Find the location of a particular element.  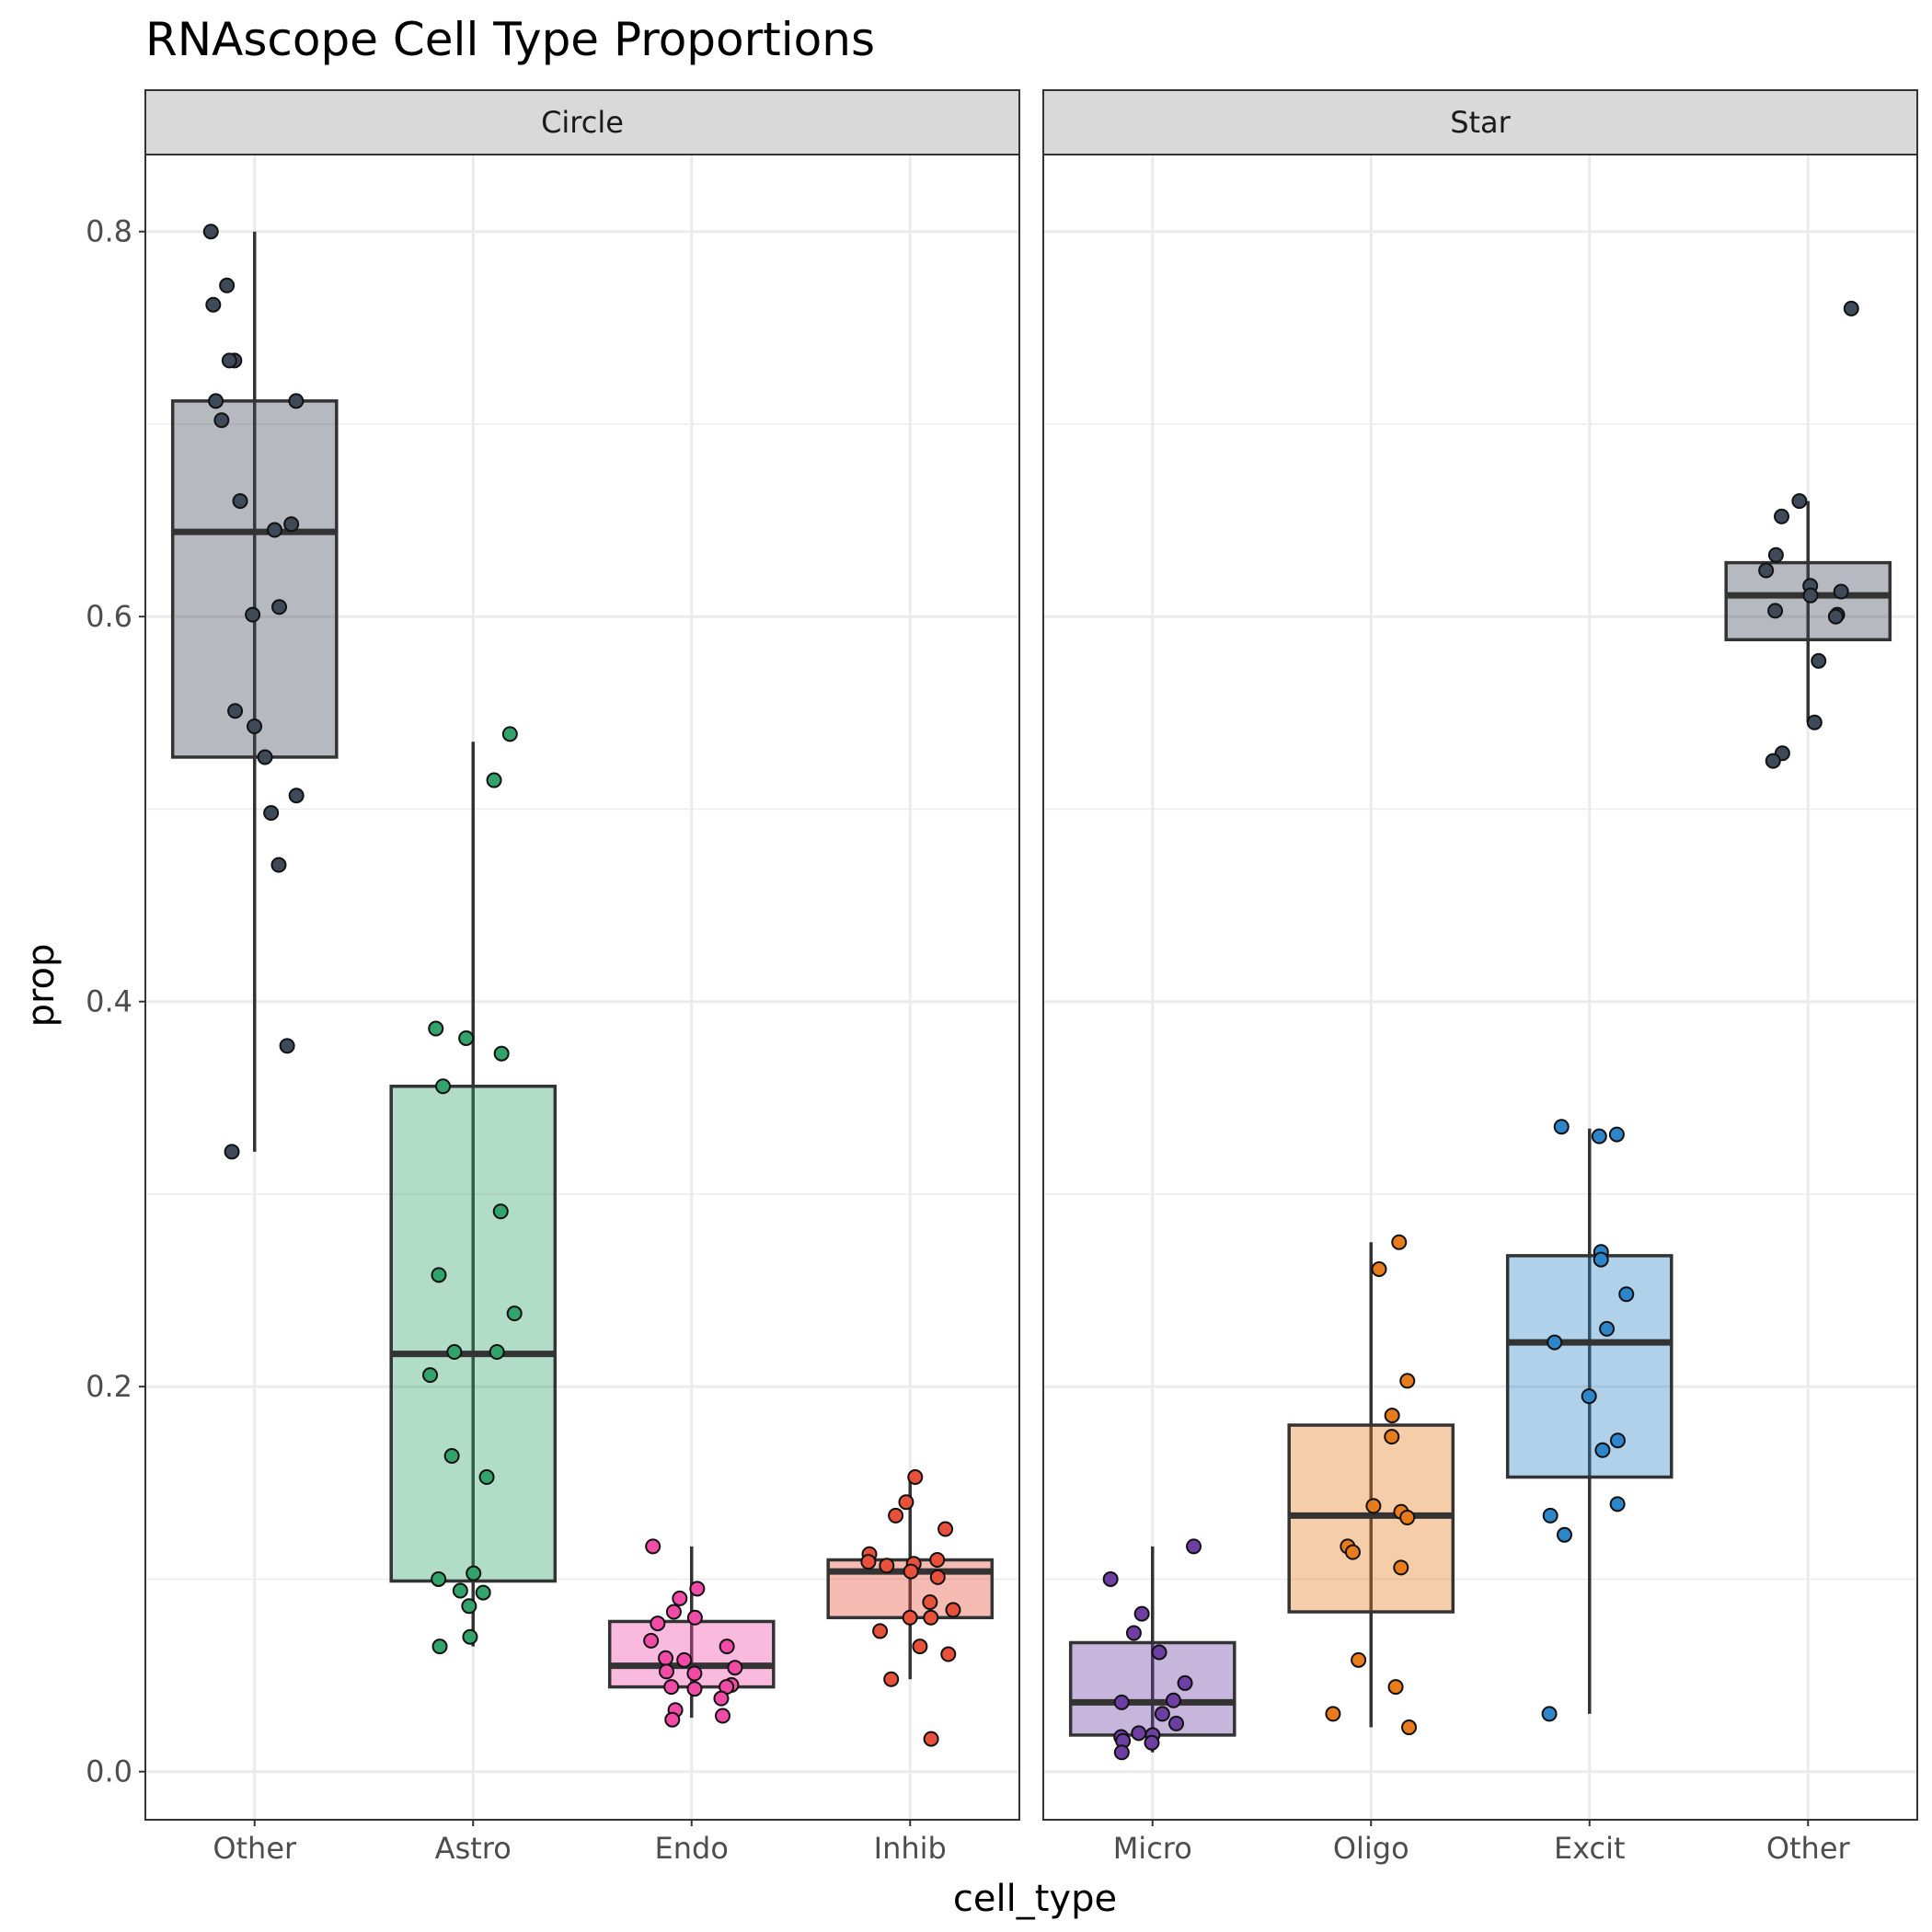

facet-strip is located at coordinates (582, 122).